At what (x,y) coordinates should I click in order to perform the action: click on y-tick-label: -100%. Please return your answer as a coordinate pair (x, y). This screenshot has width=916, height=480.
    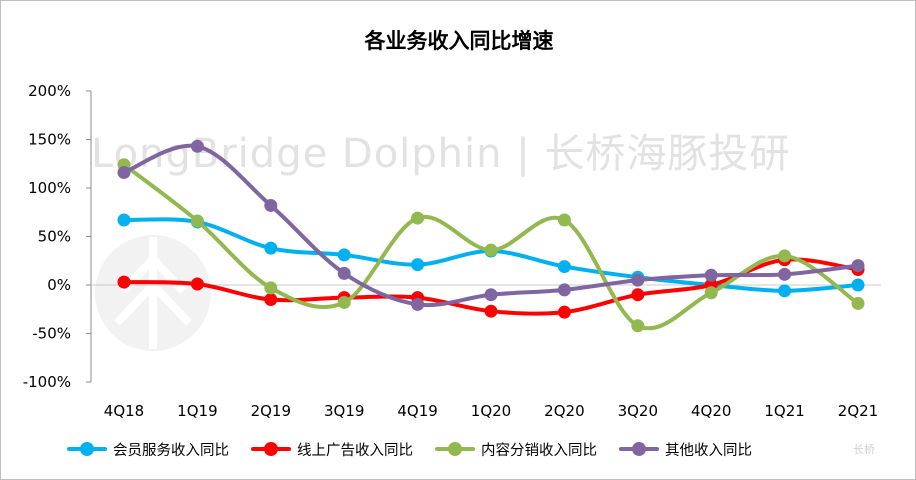
    Looking at the image, I should click on (47, 382).